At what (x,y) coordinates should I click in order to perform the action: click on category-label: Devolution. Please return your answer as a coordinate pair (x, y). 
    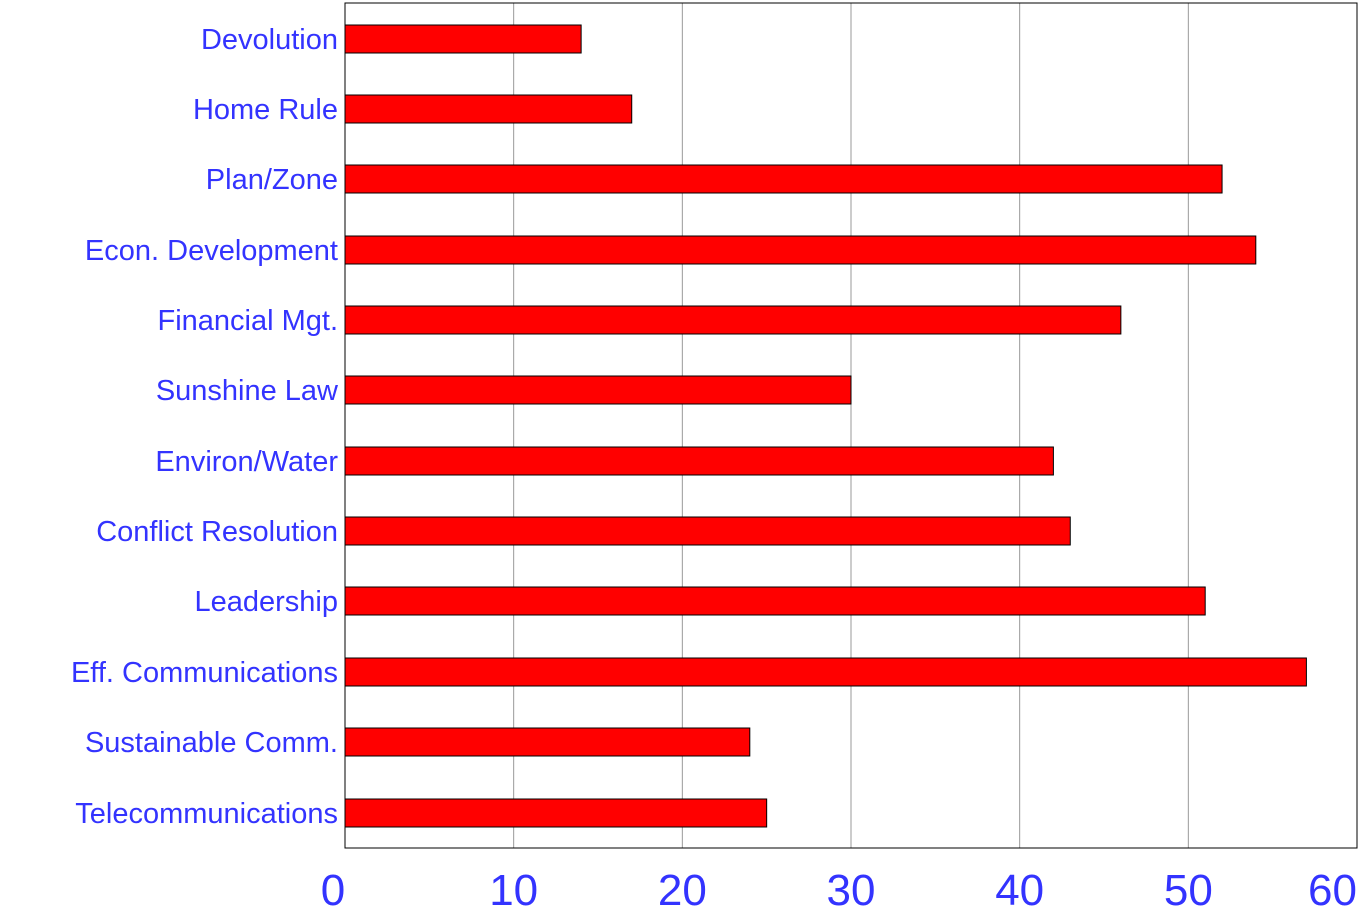
    Looking at the image, I should click on (269, 40).